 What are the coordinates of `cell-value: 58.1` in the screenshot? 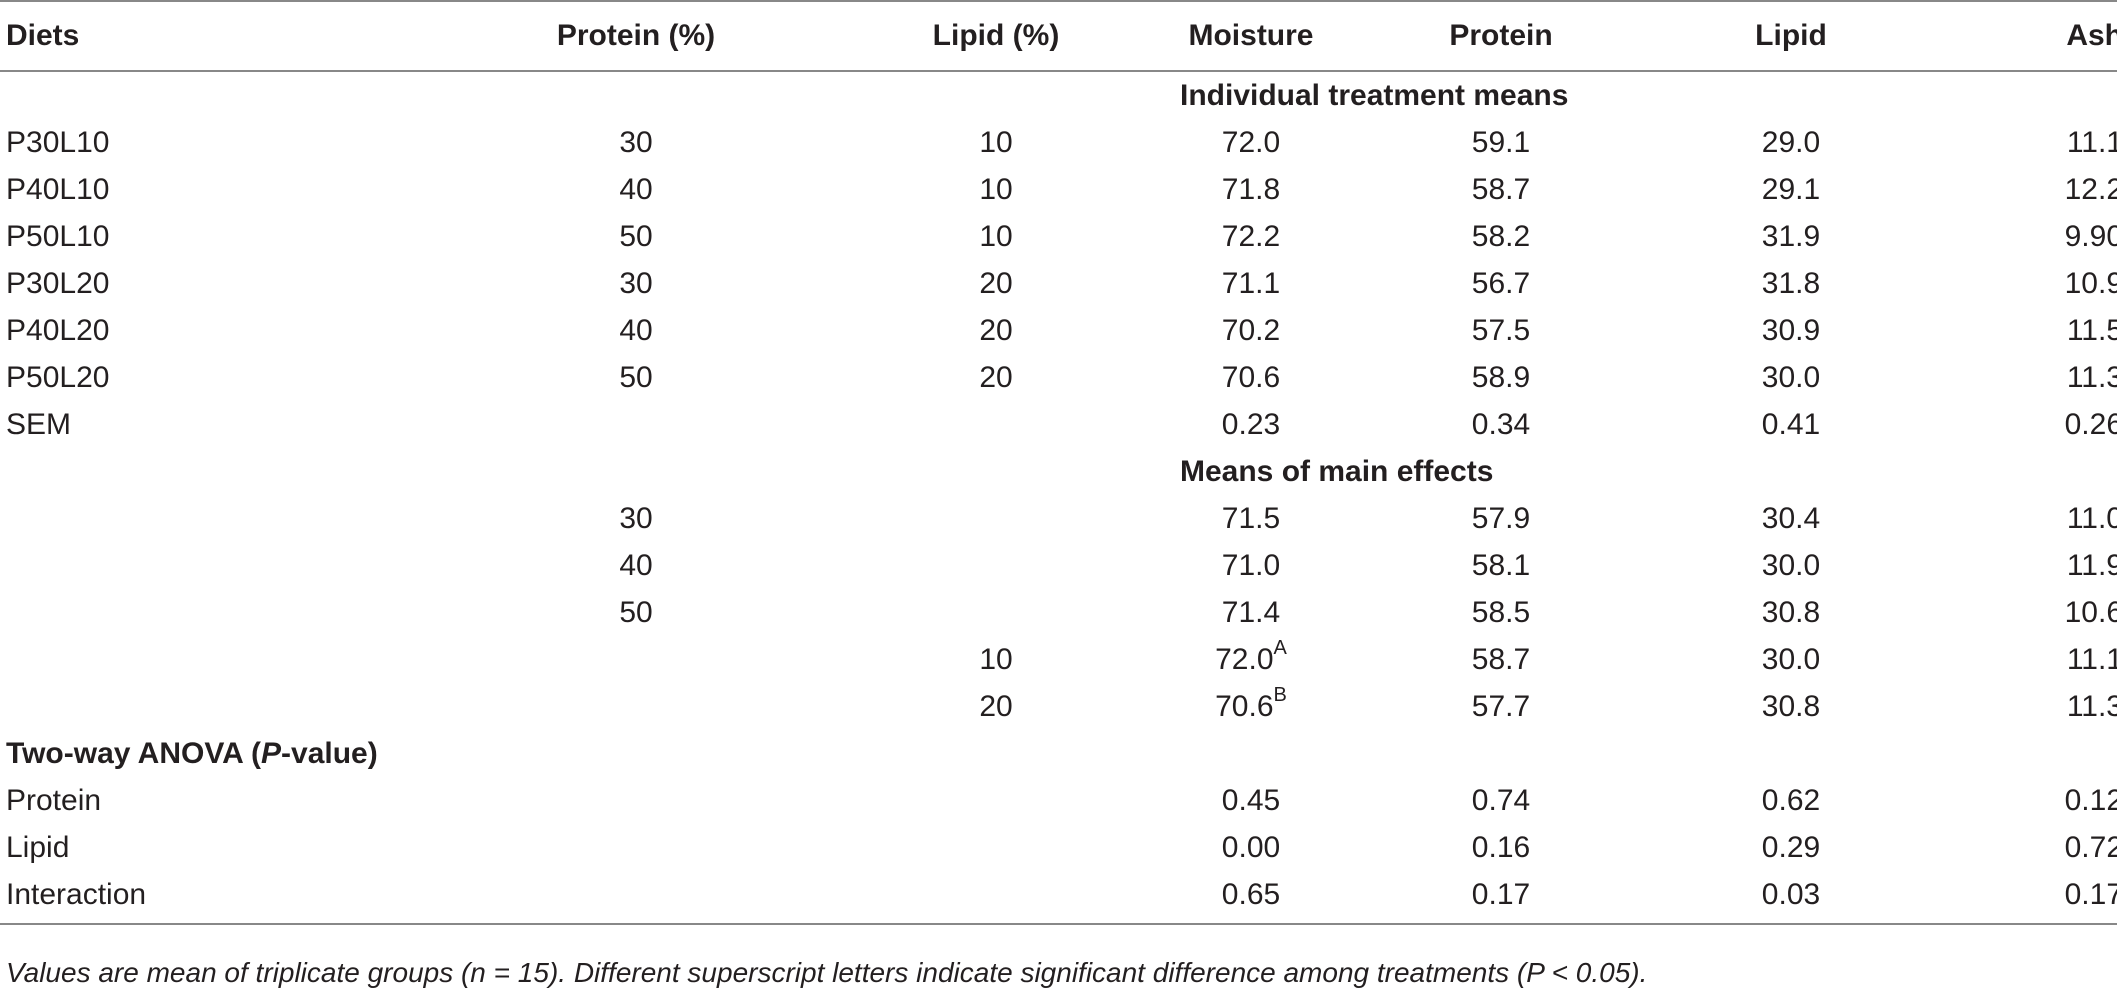 It's located at (1501, 565).